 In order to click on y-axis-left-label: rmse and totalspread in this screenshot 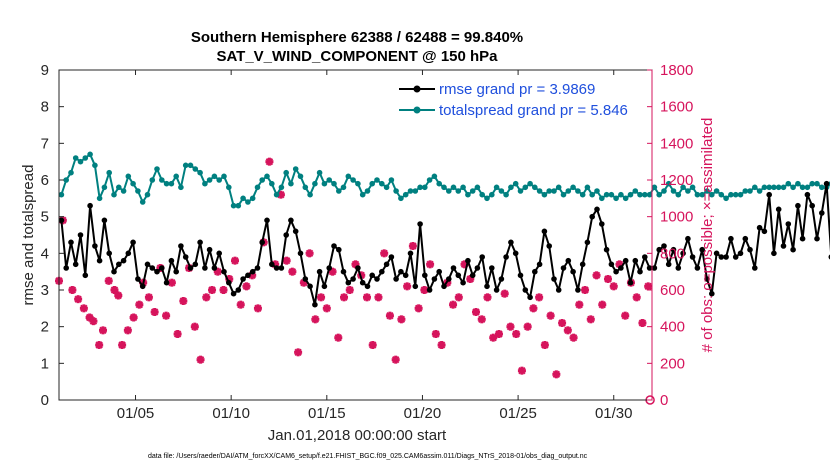, I will do `click(28, 235)`.